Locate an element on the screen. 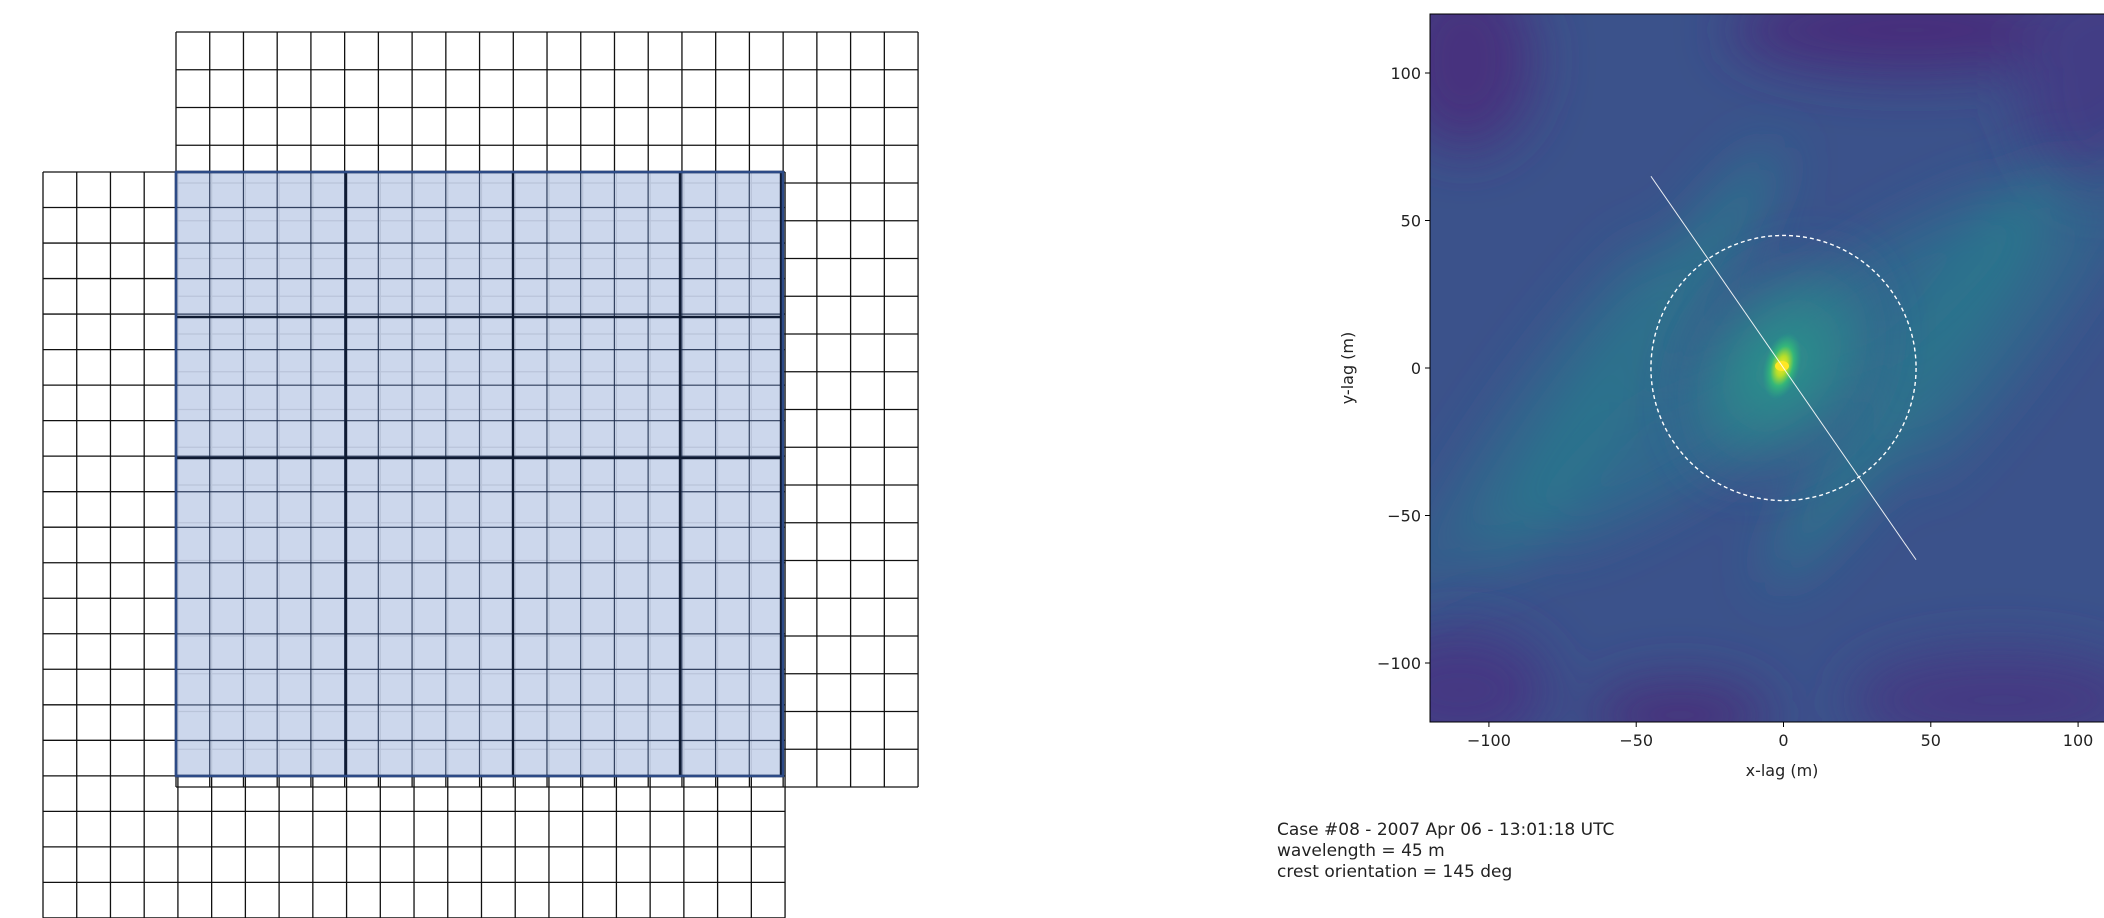 The image size is (2104, 918). y-tick-label: −100 is located at coordinates (1399, 663).